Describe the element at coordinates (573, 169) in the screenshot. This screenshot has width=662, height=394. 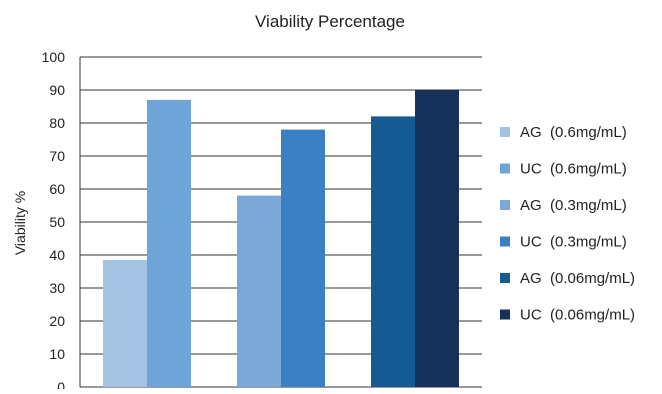
I see `legend-label: UC (0.6mg/mL)` at that location.